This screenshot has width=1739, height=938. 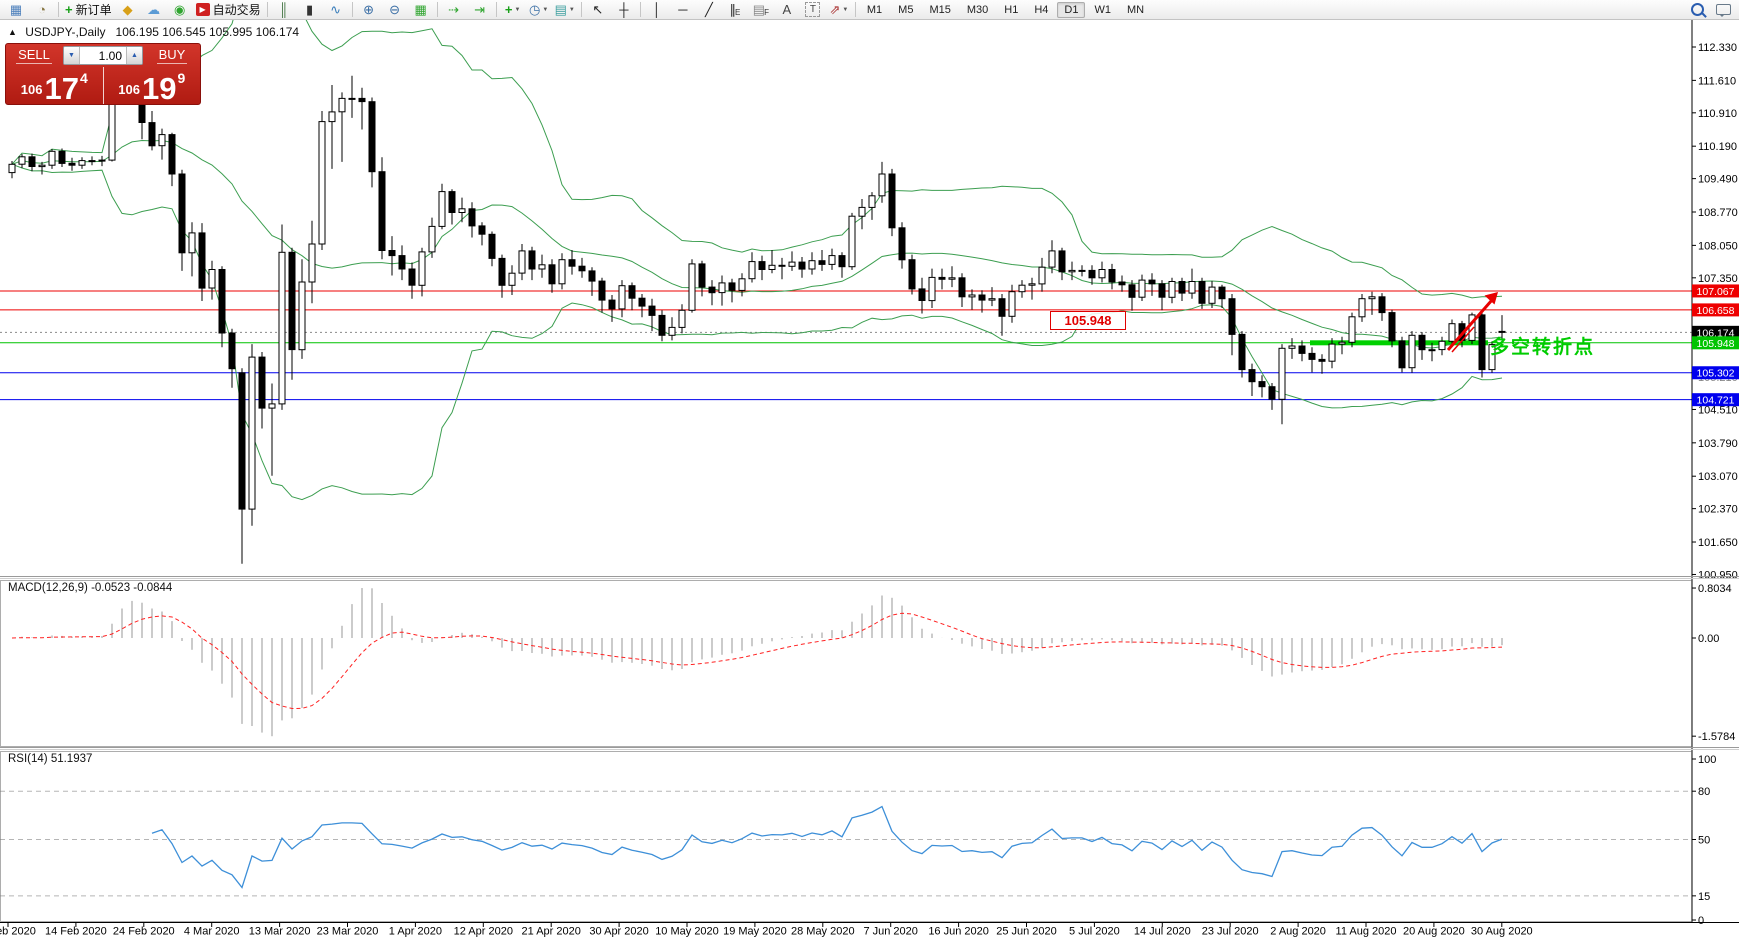 What do you see at coordinates (1718, 510) in the screenshot?
I see `price-tick-label: 102.370` at bounding box center [1718, 510].